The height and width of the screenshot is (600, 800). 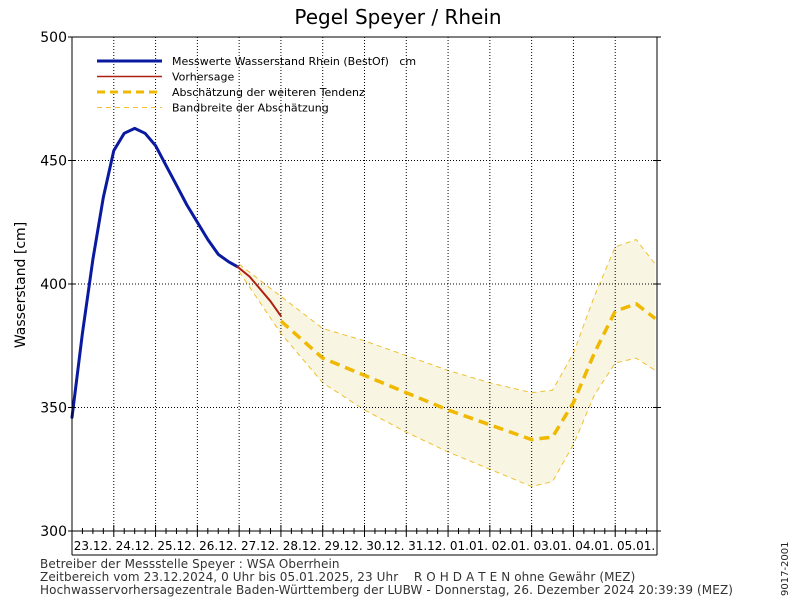 I want to click on x-tick-label: 31.12., so click(x=427, y=546).